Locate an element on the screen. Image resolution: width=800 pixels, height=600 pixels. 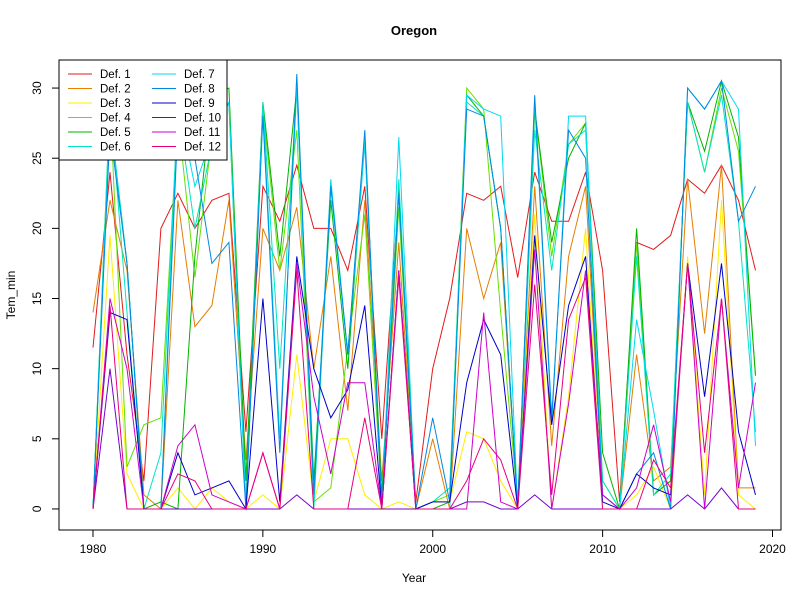
legend-label: Def. 5 is located at coordinates (115, 133).